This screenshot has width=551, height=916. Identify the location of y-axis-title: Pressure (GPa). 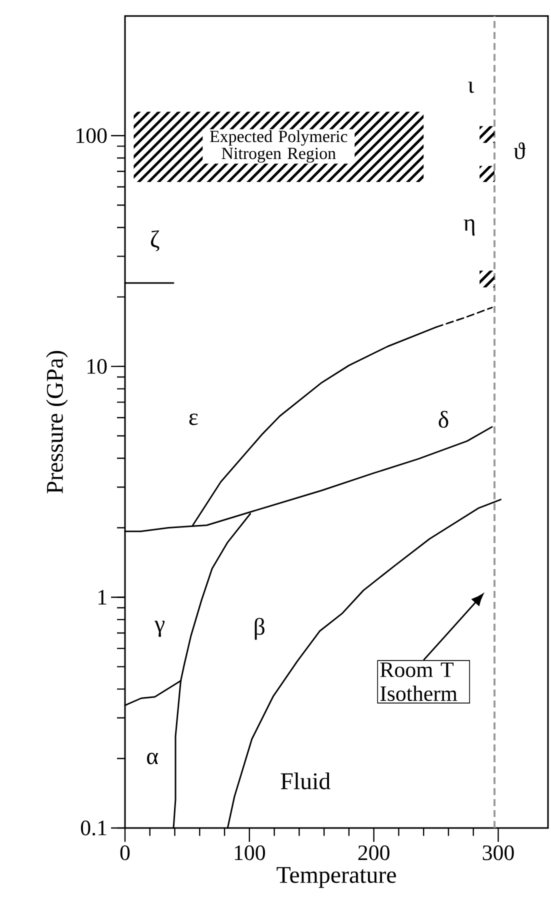
(57, 422).